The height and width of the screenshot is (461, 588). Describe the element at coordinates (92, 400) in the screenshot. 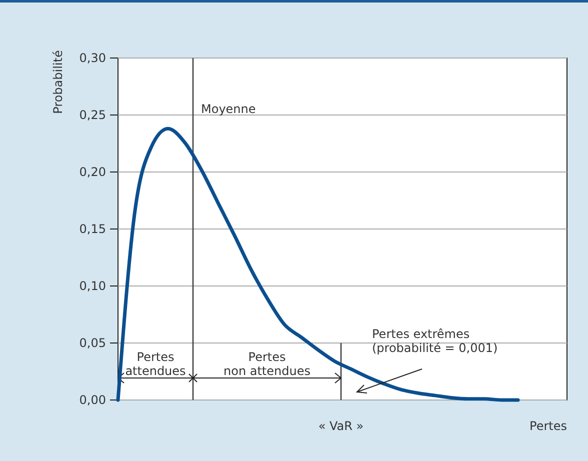

I see `y-tick-label: 0,00` at that location.